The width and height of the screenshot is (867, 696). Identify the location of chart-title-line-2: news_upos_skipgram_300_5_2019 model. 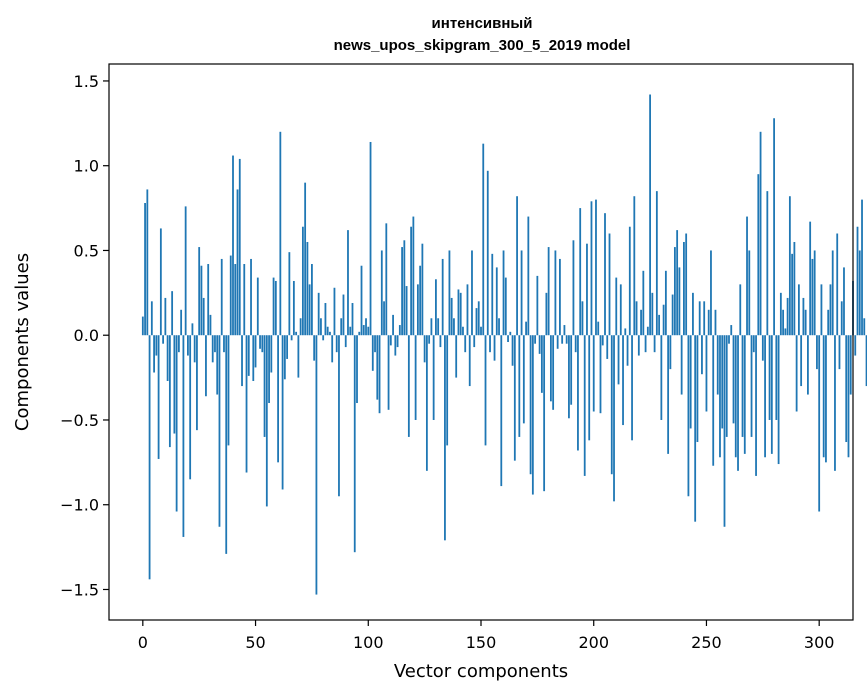
(482, 45).